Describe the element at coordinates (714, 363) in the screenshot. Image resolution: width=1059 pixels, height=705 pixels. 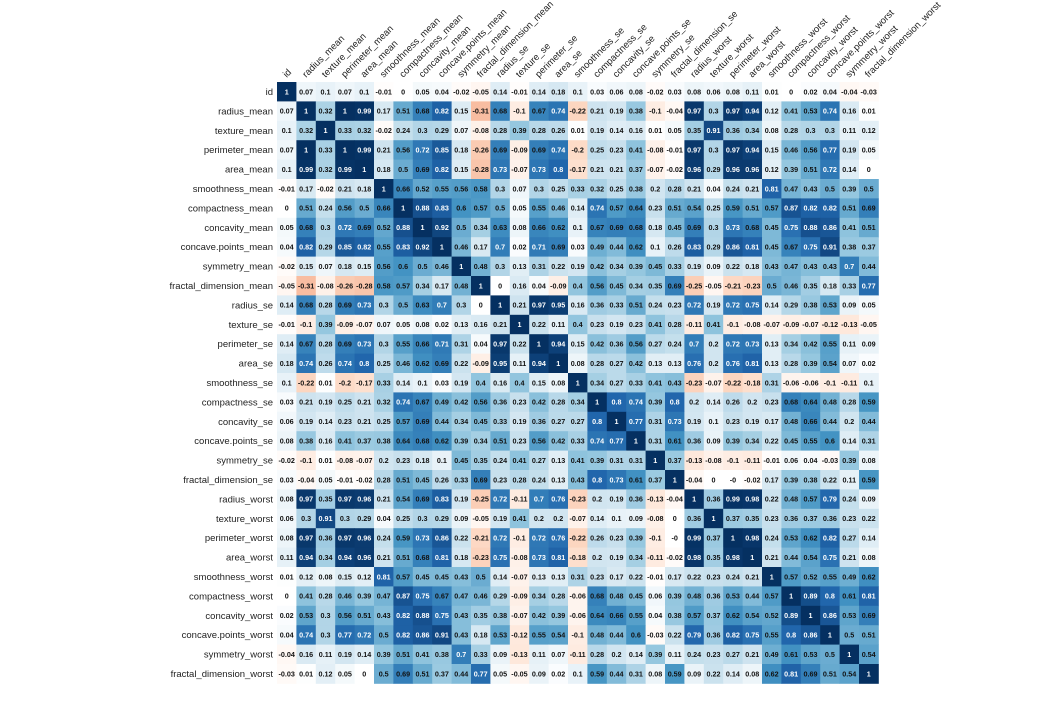
I see `cell-value-label: 0.2` at that location.